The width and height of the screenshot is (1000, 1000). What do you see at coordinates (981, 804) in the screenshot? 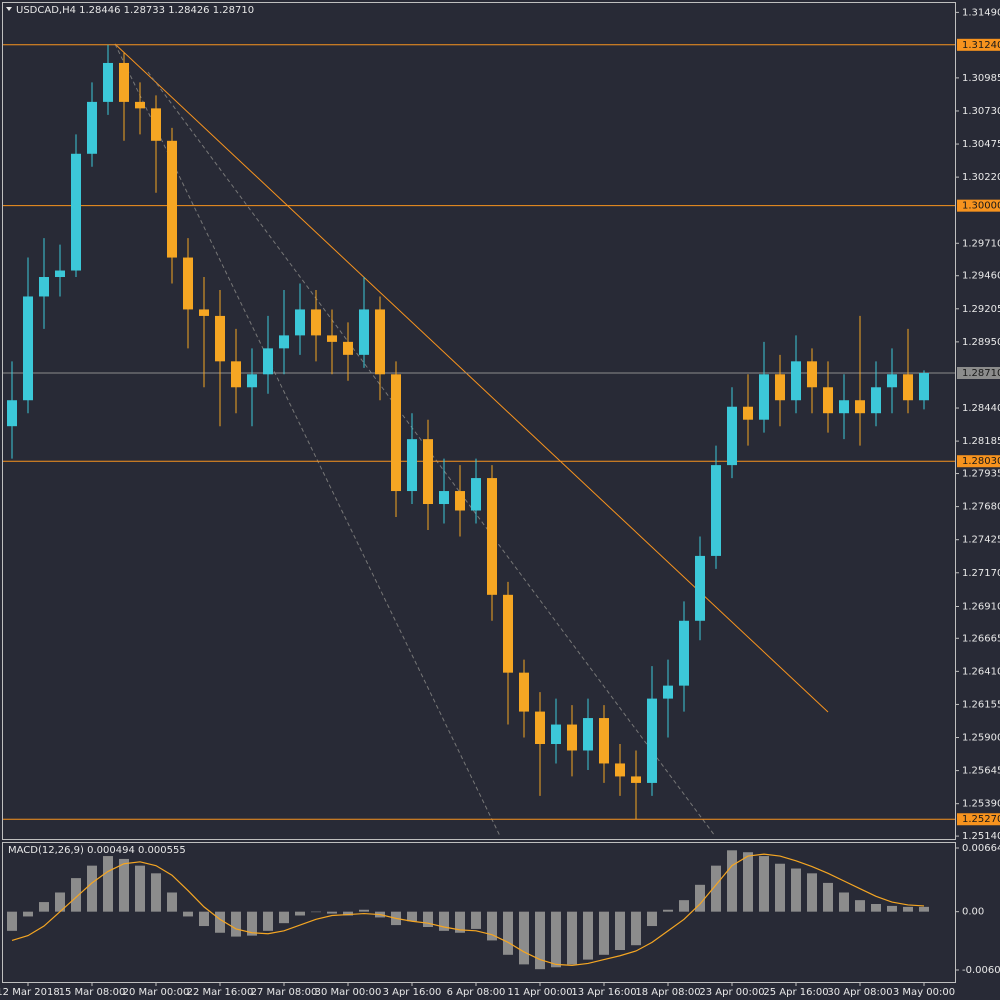
I see `y-tick-label: 1.25390` at bounding box center [981, 804].